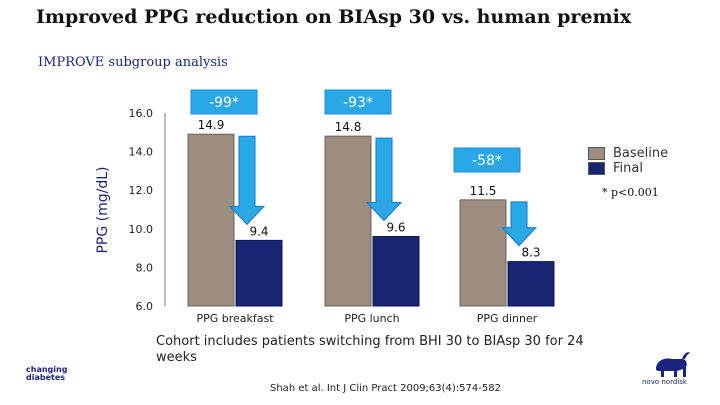 The height and width of the screenshot is (405, 720). What do you see at coordinates (673, 364) in the screenshot?
I see `novo-nordisk-bull-icon` at bounding box center [673, 364].